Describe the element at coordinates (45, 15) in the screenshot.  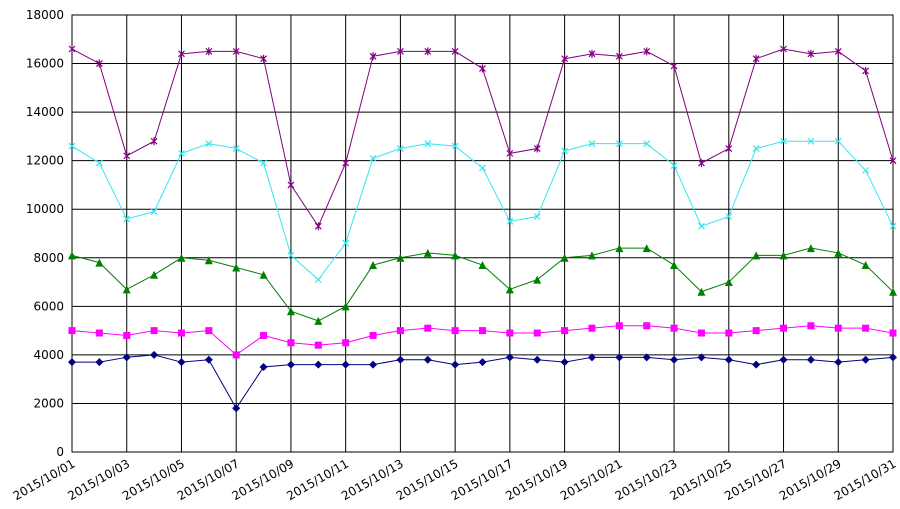
I see `y-tick-label: 18000` at that location.